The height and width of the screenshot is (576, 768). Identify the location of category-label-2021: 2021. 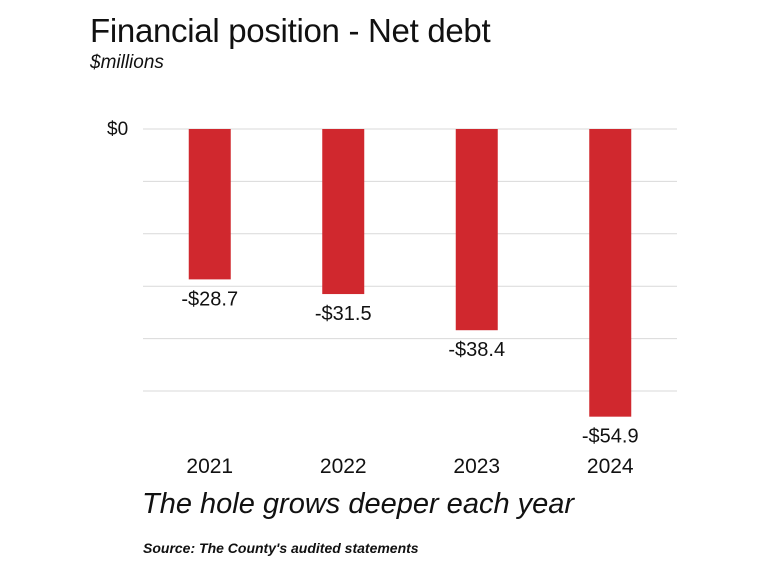
(209, 466).